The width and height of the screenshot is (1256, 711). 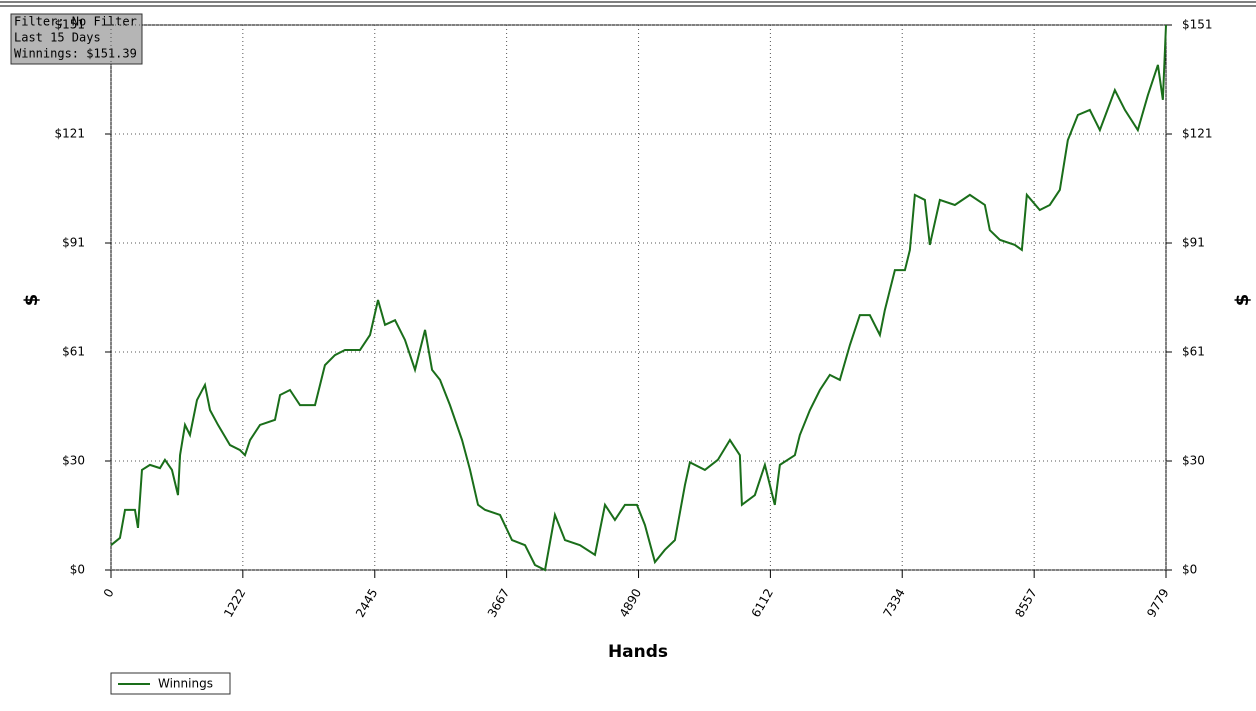 What do you see at coordinates (1197, 25) in the screenshot?
I see `y2-tick-label: $151` at bounding box center [1197, 25].